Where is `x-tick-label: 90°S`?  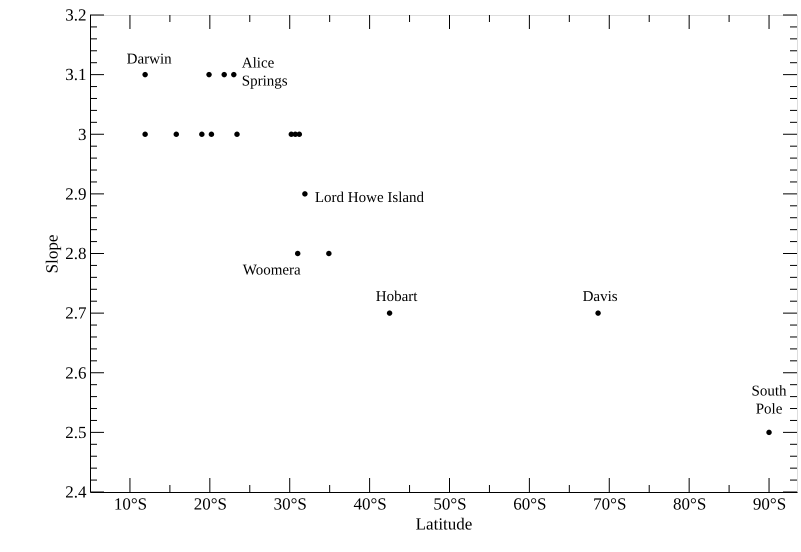 x-tick-label: 90°S is located at coordinates (769, 504).